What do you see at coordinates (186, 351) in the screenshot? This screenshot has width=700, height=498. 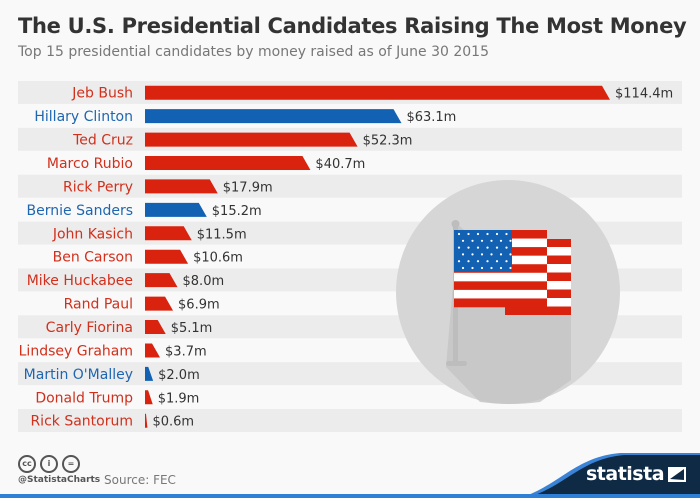 I see `data-label: $3.7m` at bounding box center [186, 351].